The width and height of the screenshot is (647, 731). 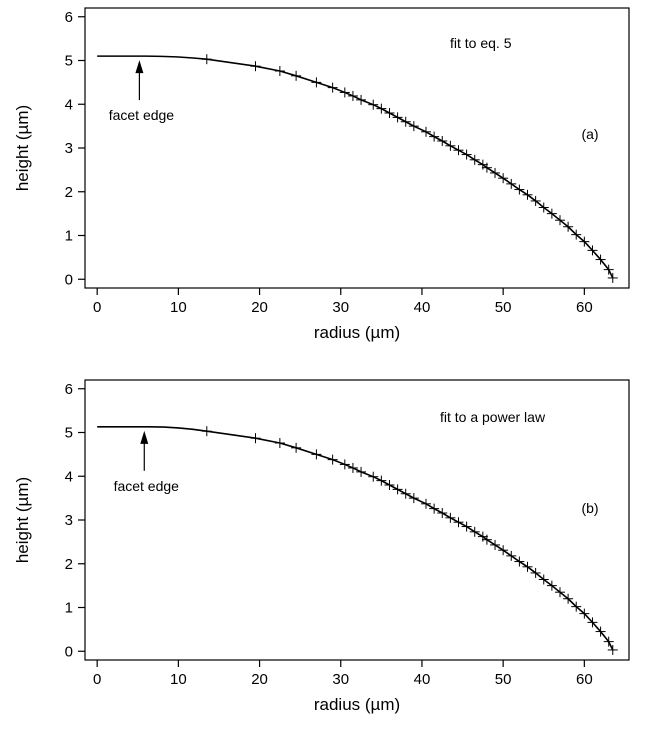 What do you see at coordinates (69, 476) in the screenshot?
I see `y-tick-label: 4` at bounding box center [69, 476].